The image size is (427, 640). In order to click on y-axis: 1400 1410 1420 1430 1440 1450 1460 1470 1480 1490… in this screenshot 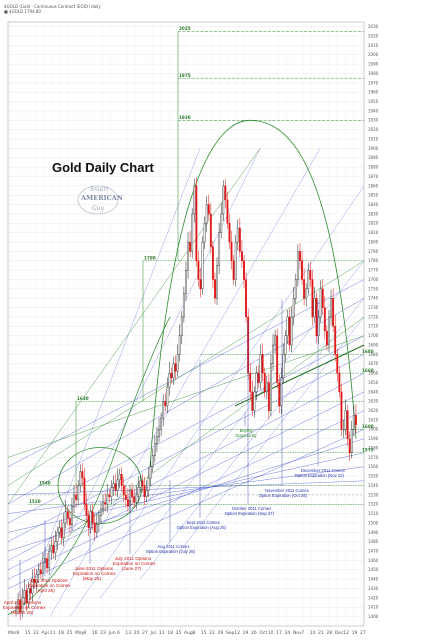, I will do `click(373, 321)`.